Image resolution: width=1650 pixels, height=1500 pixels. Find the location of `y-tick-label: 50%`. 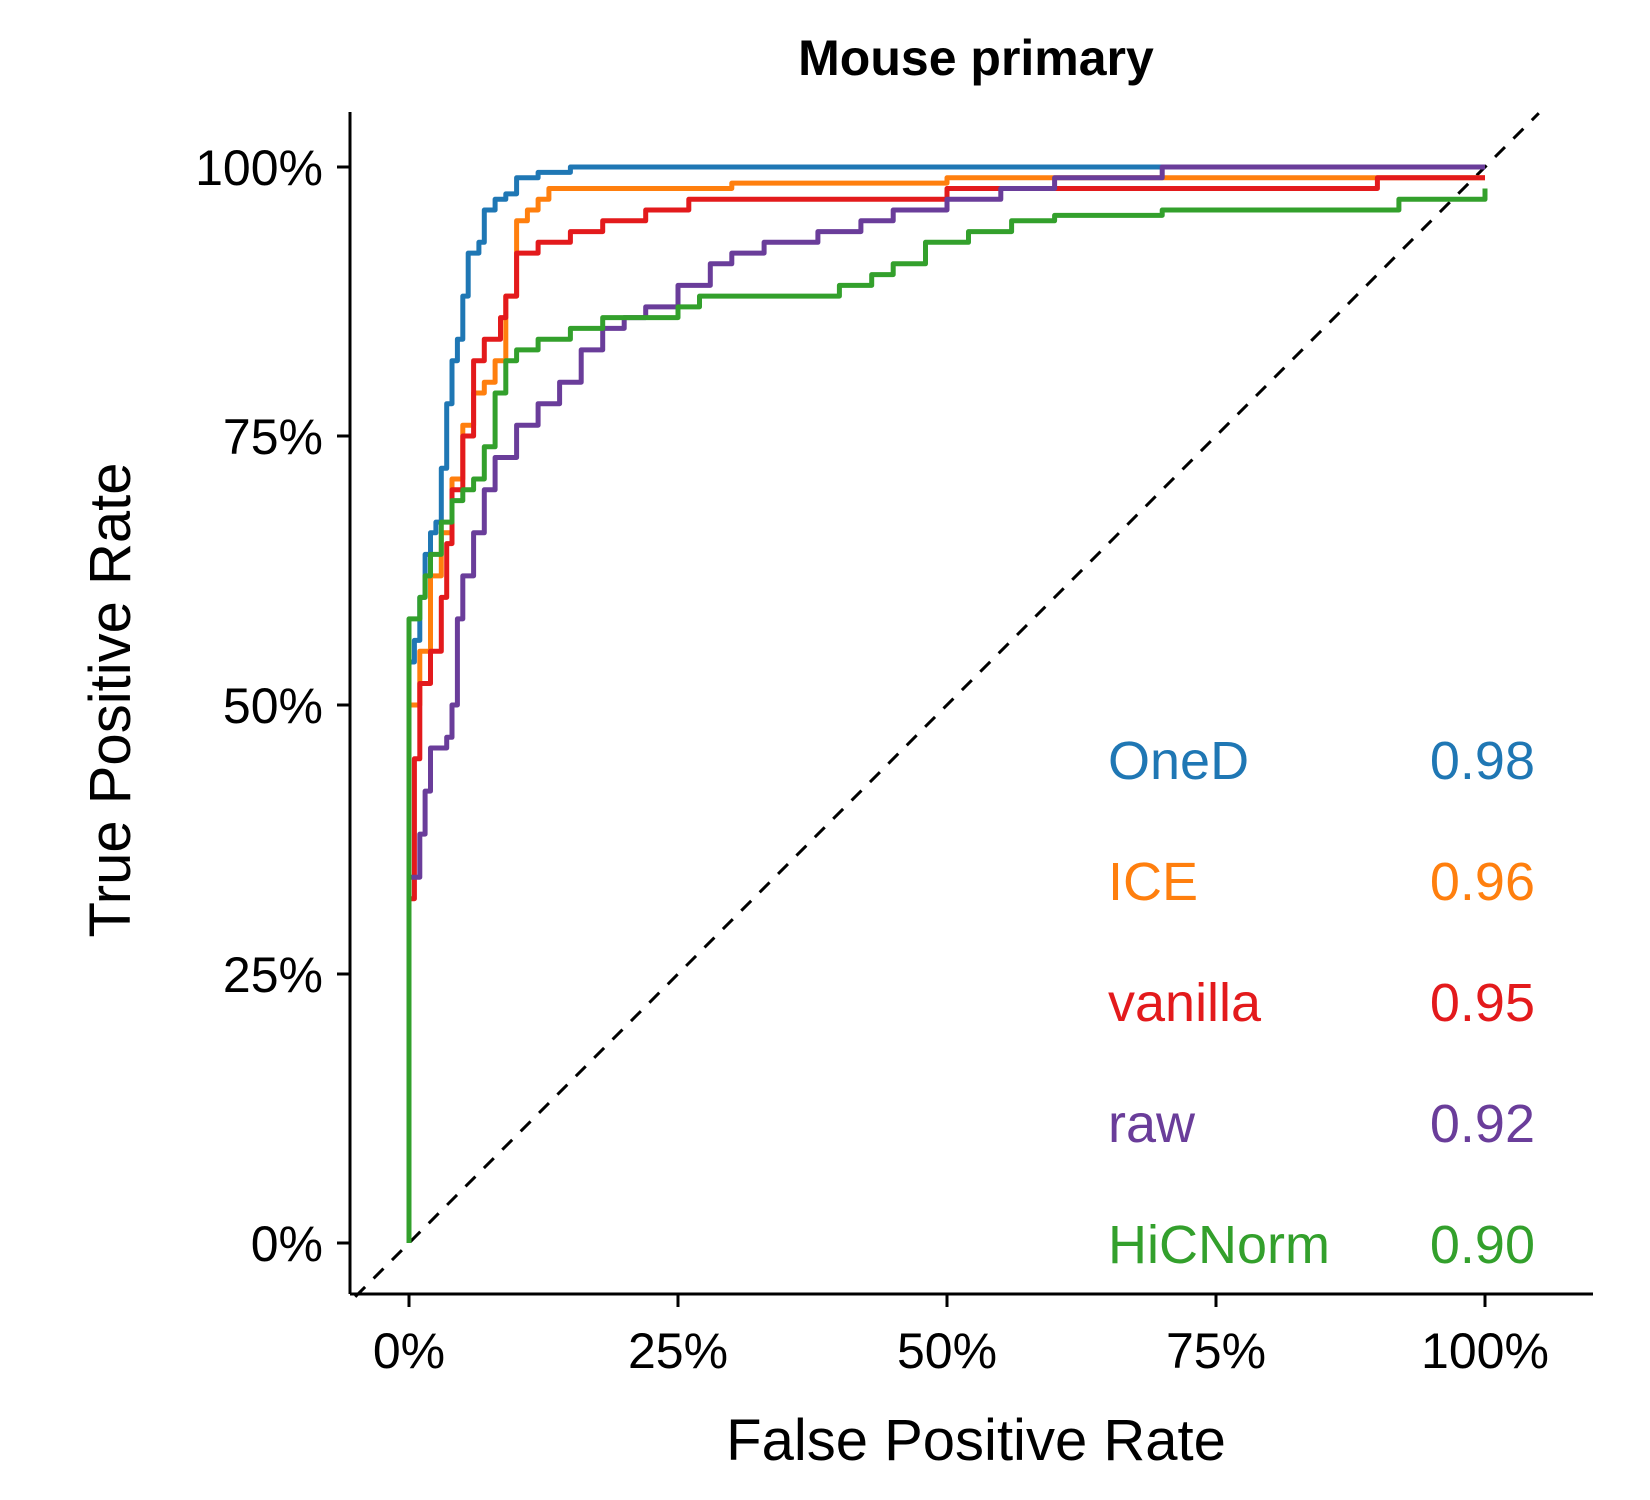

y-tick-label: 50% is located at coordinates (273, 706).